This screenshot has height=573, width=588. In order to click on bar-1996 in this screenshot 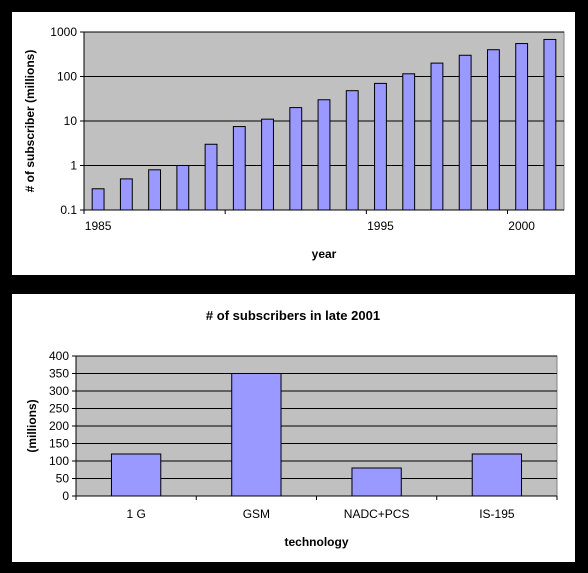, I will do `click(409, 142)`.